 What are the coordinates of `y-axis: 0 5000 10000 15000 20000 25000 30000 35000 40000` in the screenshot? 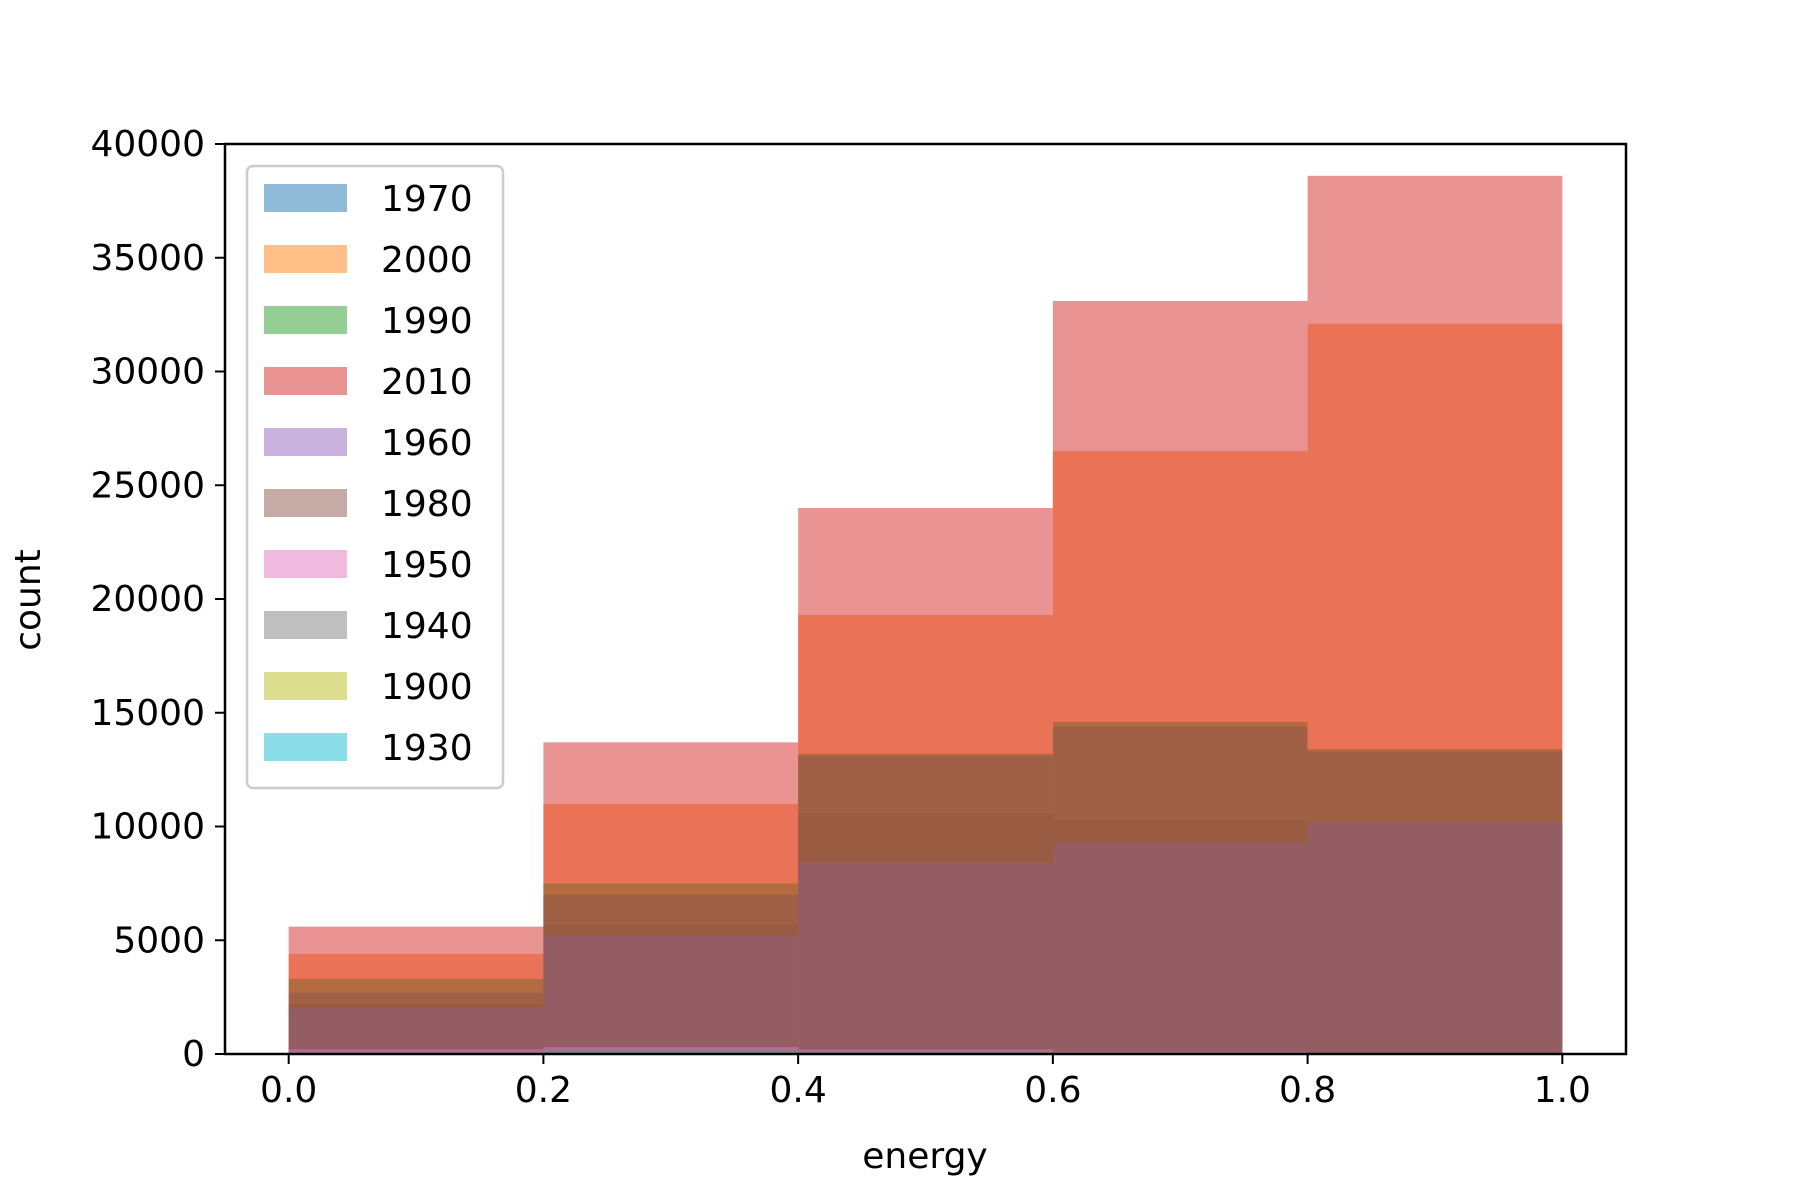 It's located at (157, 599).